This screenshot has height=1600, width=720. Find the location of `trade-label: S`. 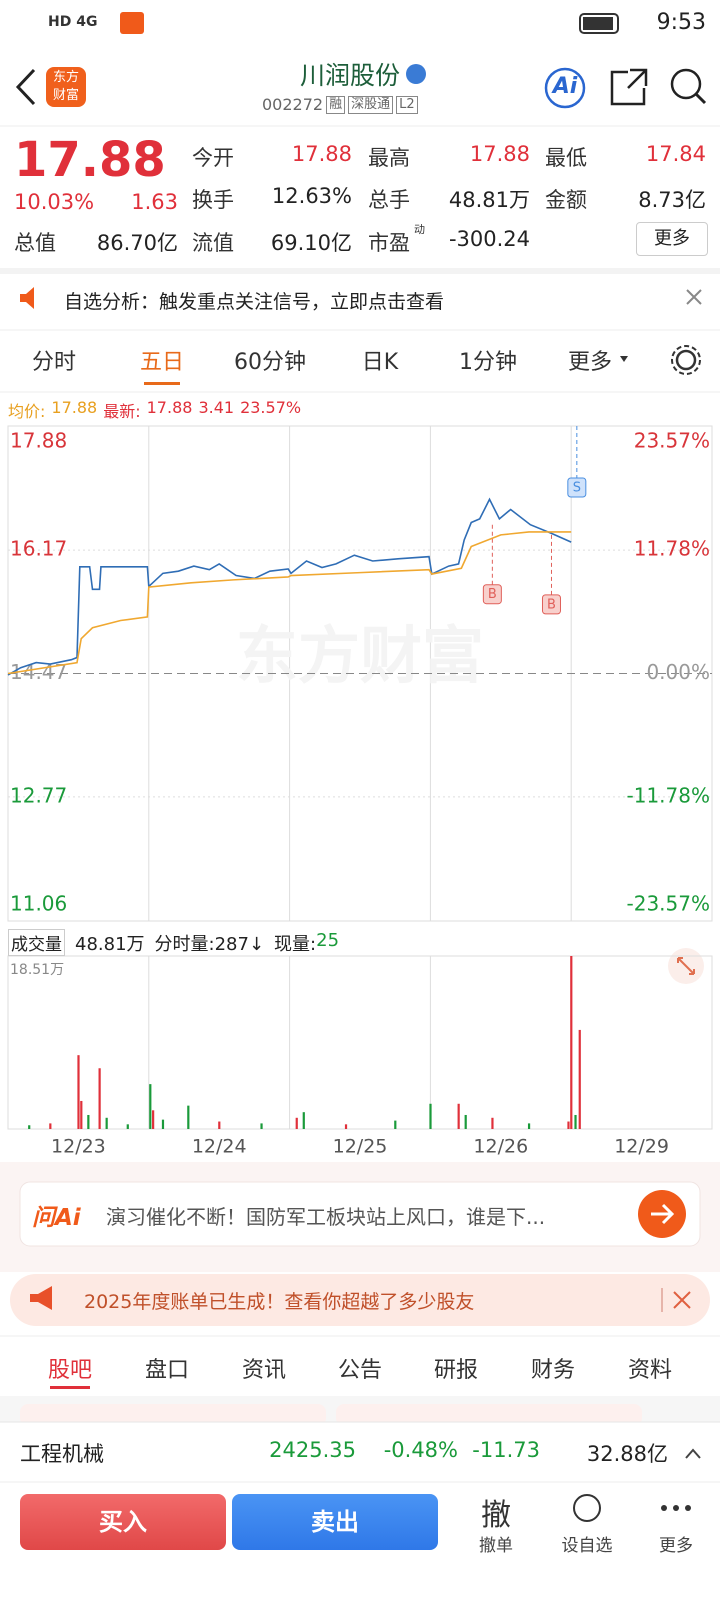

trade-label: S is located at coordinates (577, 488).